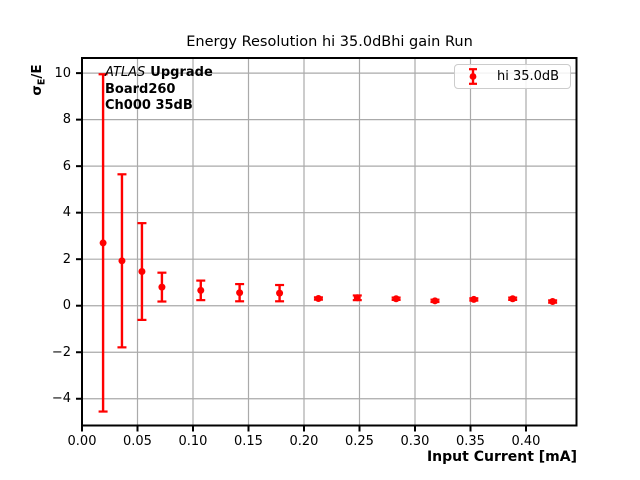 This screenshot has width=640, height=480. I want to click on x-tick-label: 0.20, so click(304, 441).